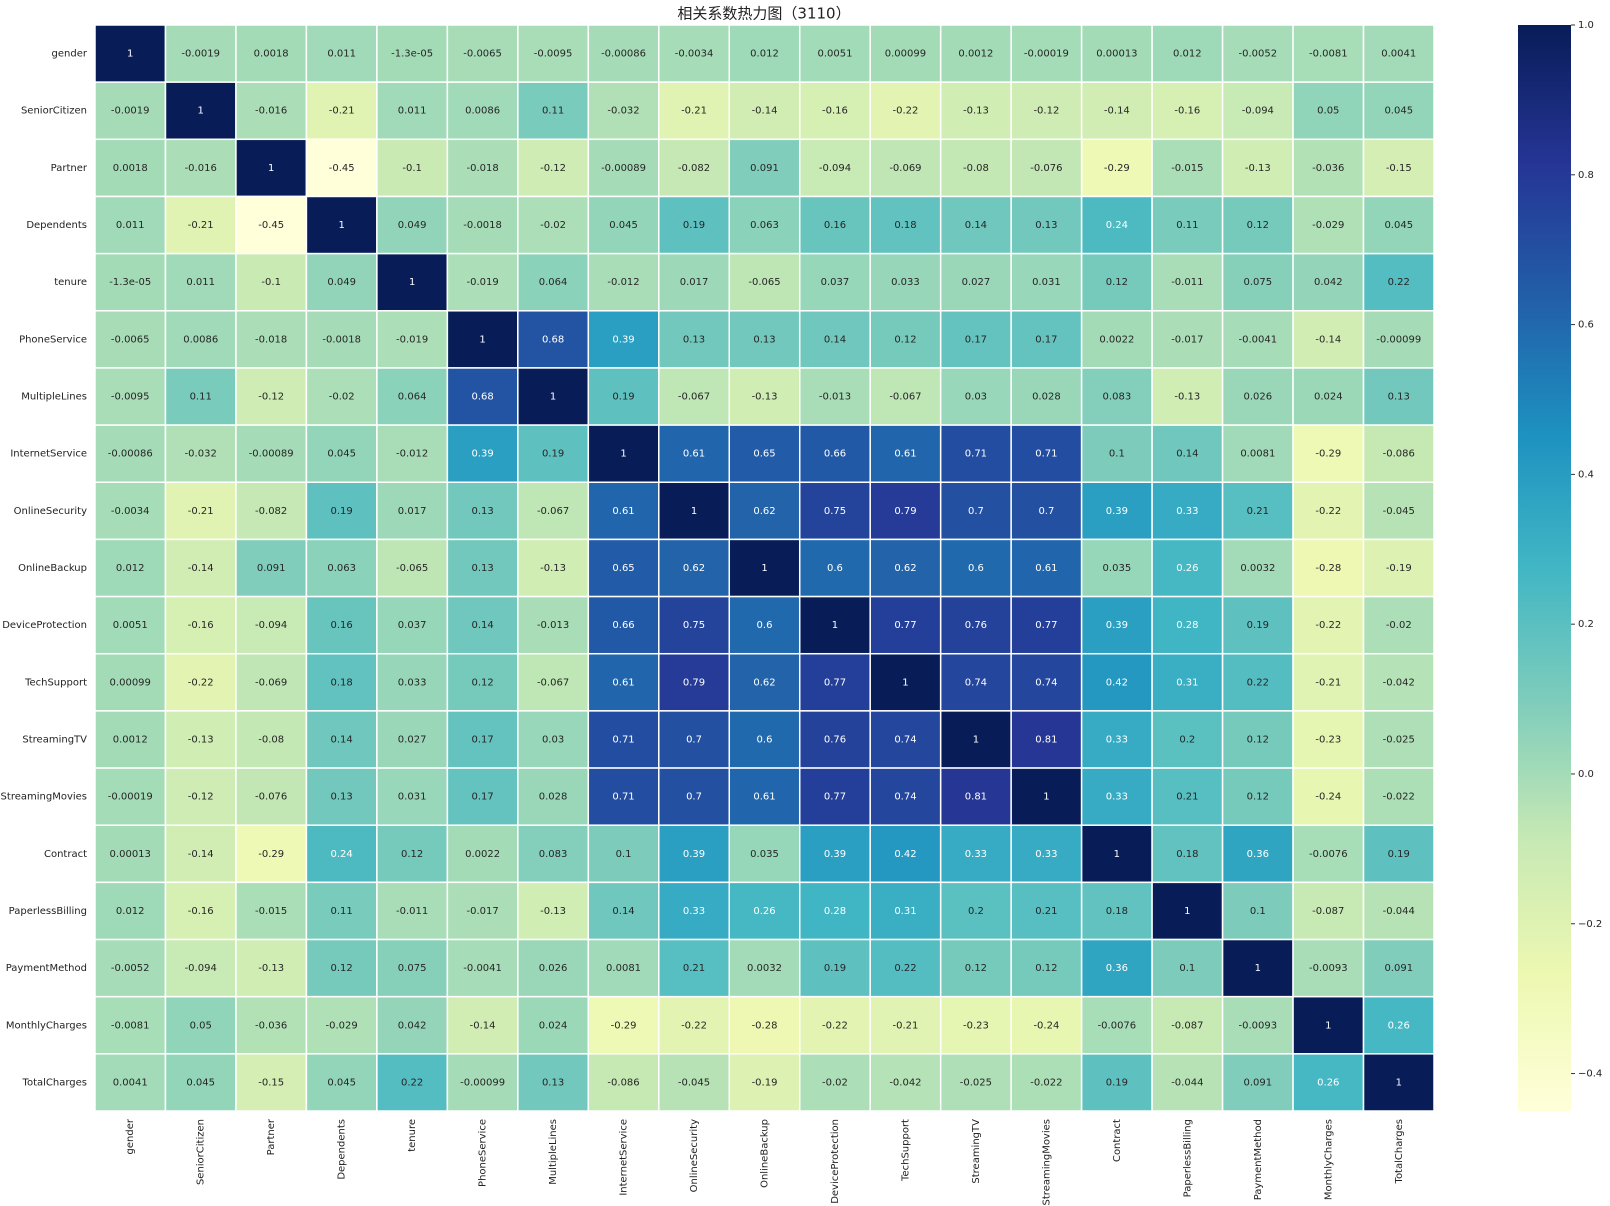 This screenshot has width=1610, height=1206. What do you see at coordinates (694, 282) in the screenshot?
I see `cell-label: 0.017` at bounding box center [694, 282].